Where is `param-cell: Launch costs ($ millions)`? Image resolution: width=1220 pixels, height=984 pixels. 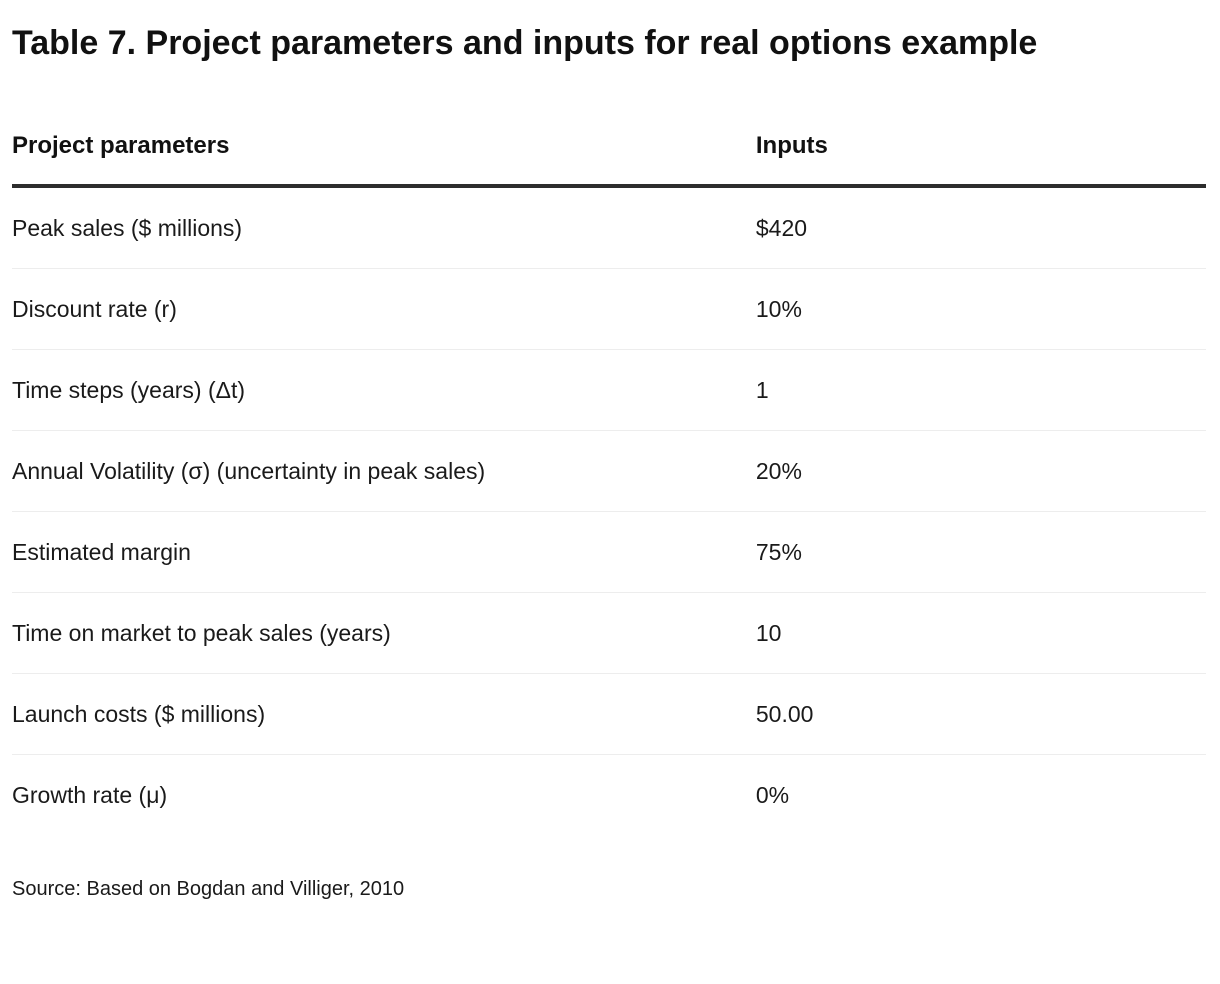 param-cell: Launch costs ($ millions) is located at coordinates (384, 714).